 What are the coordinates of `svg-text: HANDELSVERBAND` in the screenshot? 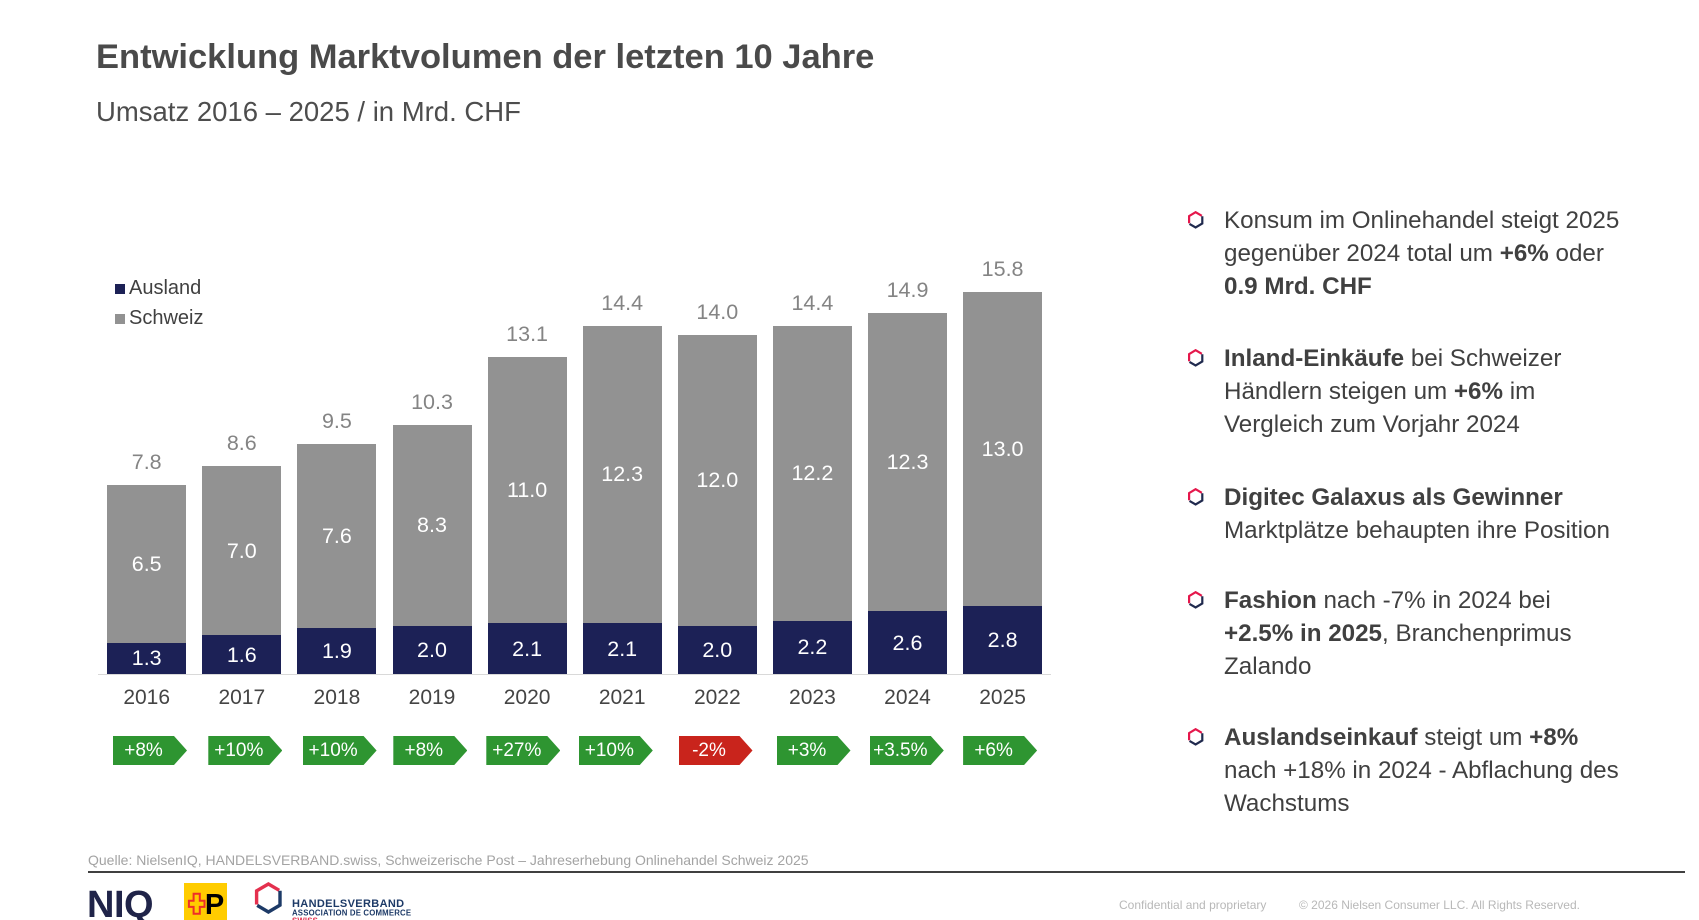 It's located at (348, 904).